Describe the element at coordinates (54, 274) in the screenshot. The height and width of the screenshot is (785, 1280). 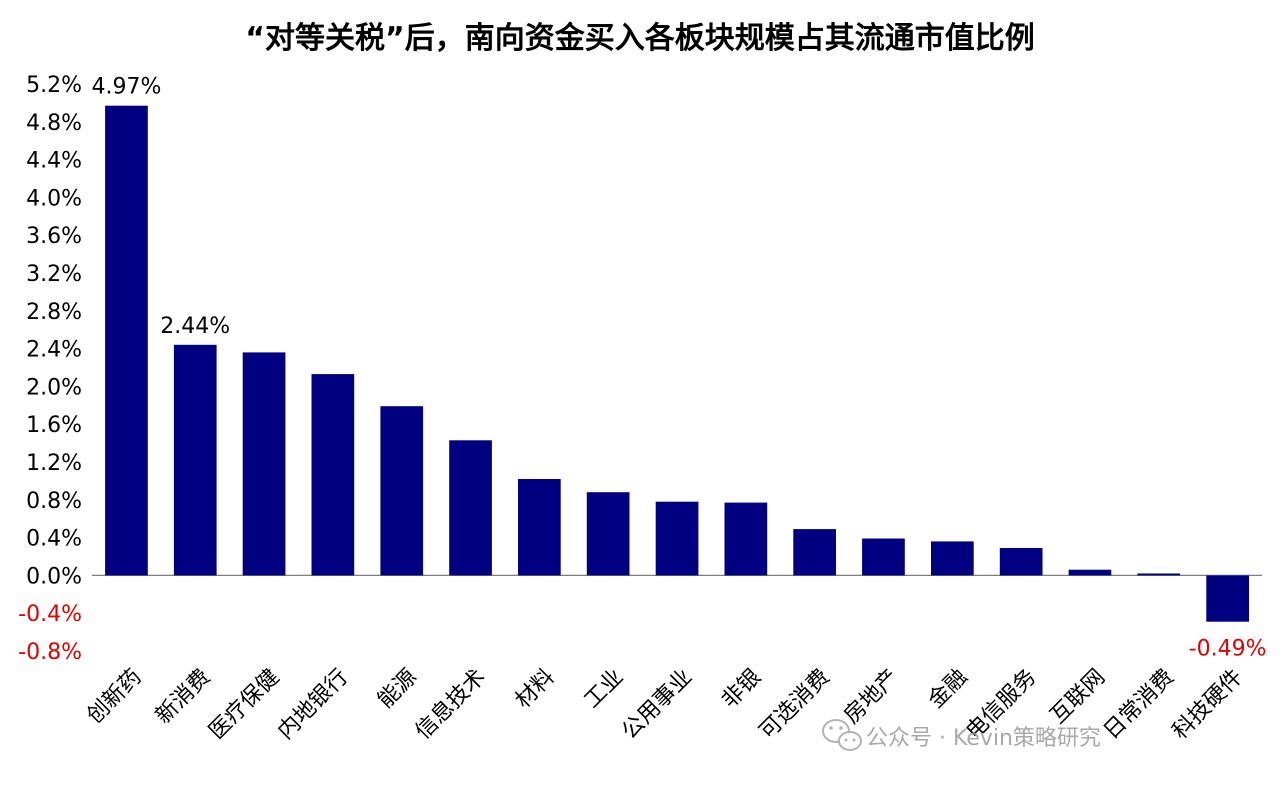
I see `y-tick-label: 3.2%` at that location.